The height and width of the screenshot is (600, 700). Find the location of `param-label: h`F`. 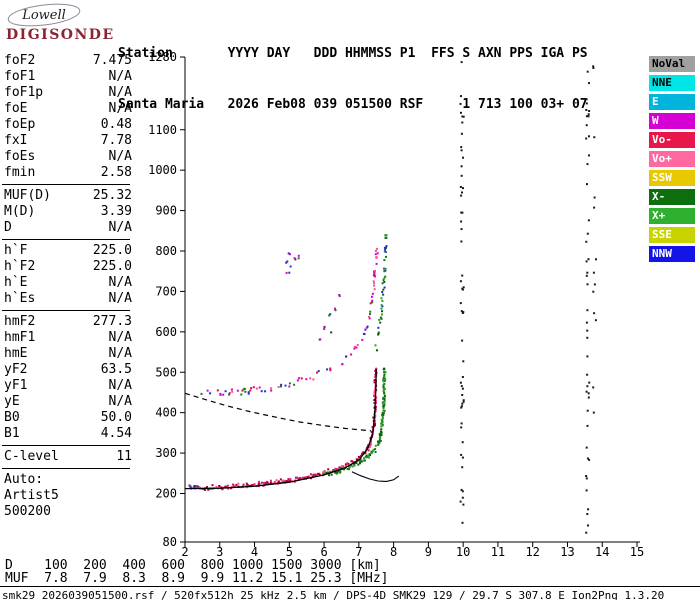

param-label: h`F is located at coordinates (16, 250).